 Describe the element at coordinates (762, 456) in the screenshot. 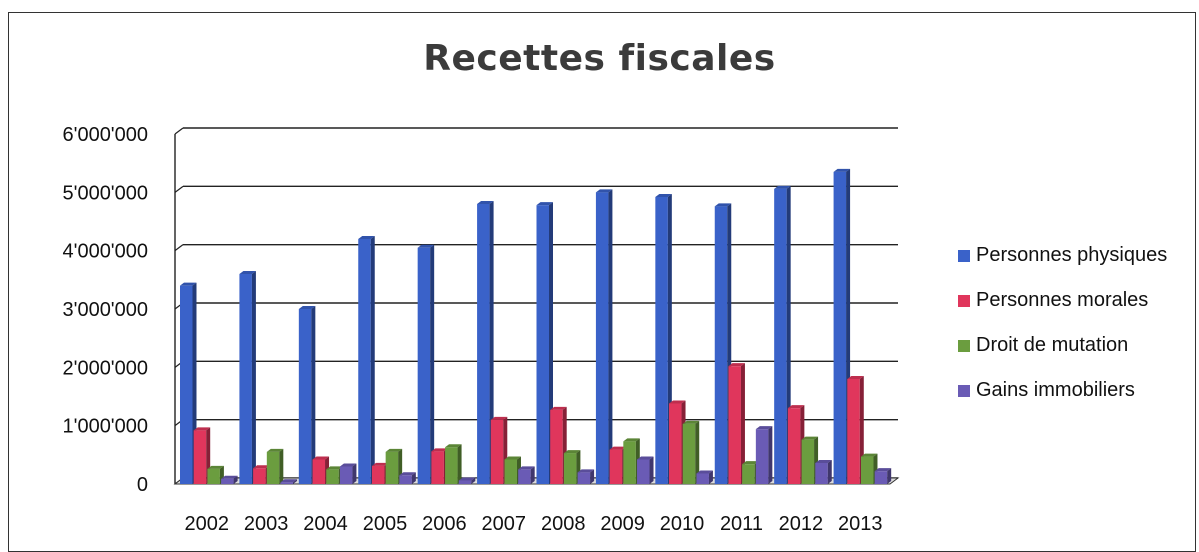

I see `bar-gains-immobiliers-2011` at that location.